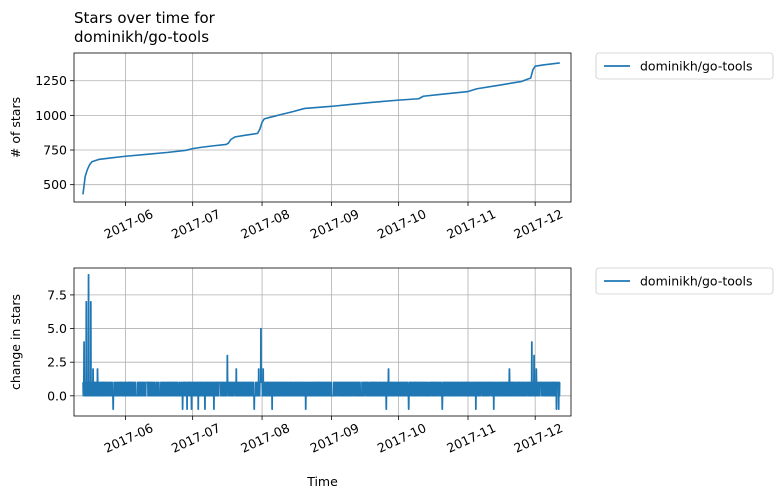 This screenshot has width=779, height=499. I want to click on y-tick-label: 0.0, so click(57, 395).